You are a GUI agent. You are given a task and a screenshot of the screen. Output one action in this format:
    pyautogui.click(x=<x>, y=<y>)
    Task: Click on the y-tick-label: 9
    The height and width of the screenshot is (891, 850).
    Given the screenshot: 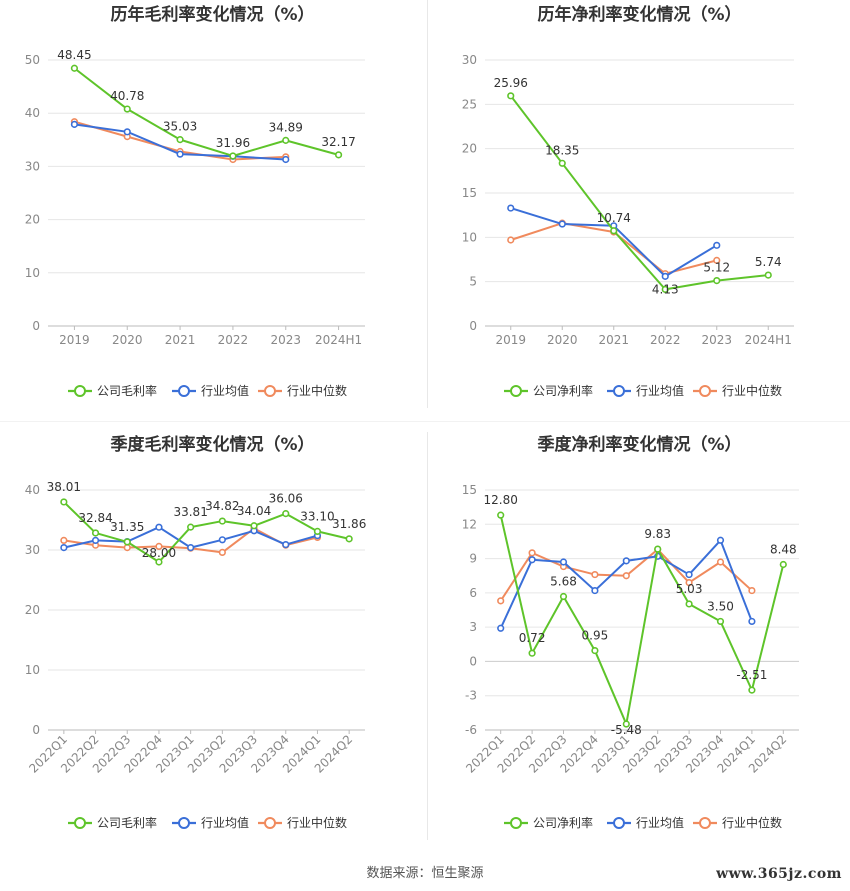 What is the action you would take?
    pyautogui.click(x=473, y=559)
    